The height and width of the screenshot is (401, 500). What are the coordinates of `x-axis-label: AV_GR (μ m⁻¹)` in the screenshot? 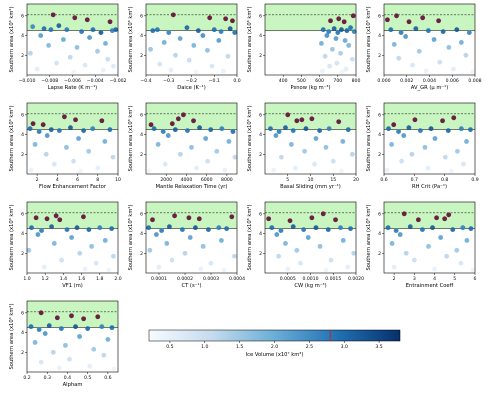 It's located at (430, 88).